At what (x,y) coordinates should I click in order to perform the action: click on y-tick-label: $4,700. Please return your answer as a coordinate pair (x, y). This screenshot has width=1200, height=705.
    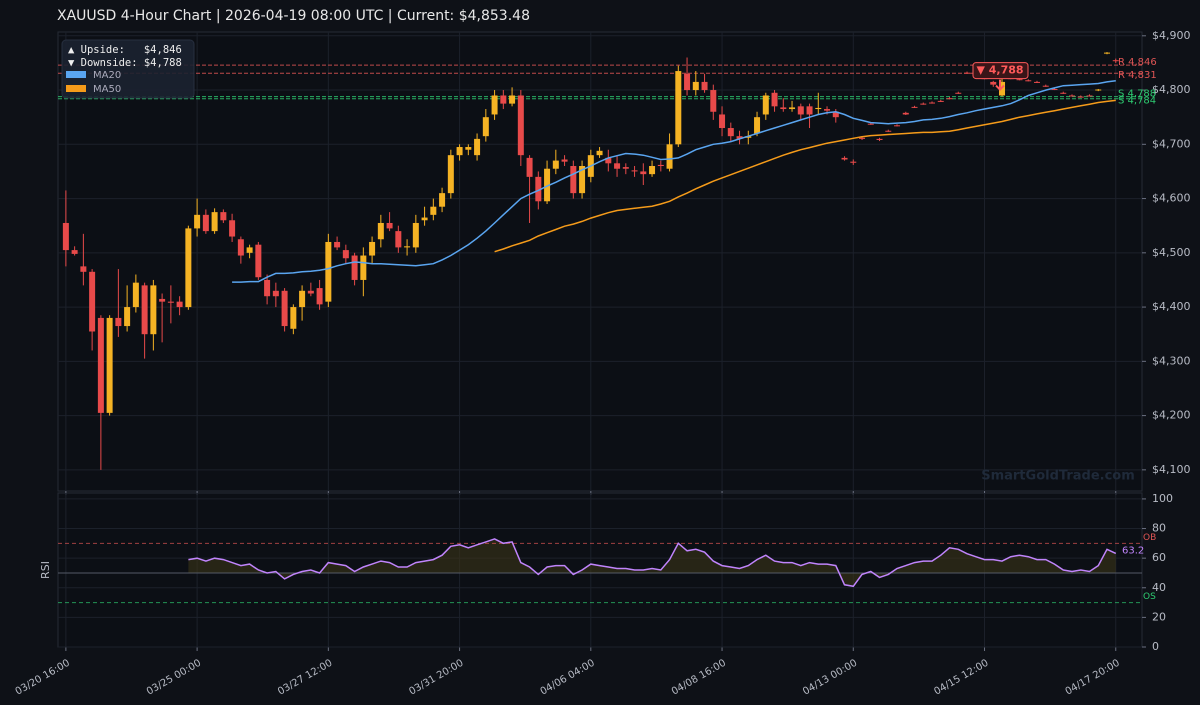
    Looking at the image, I should click on (1171, 143).